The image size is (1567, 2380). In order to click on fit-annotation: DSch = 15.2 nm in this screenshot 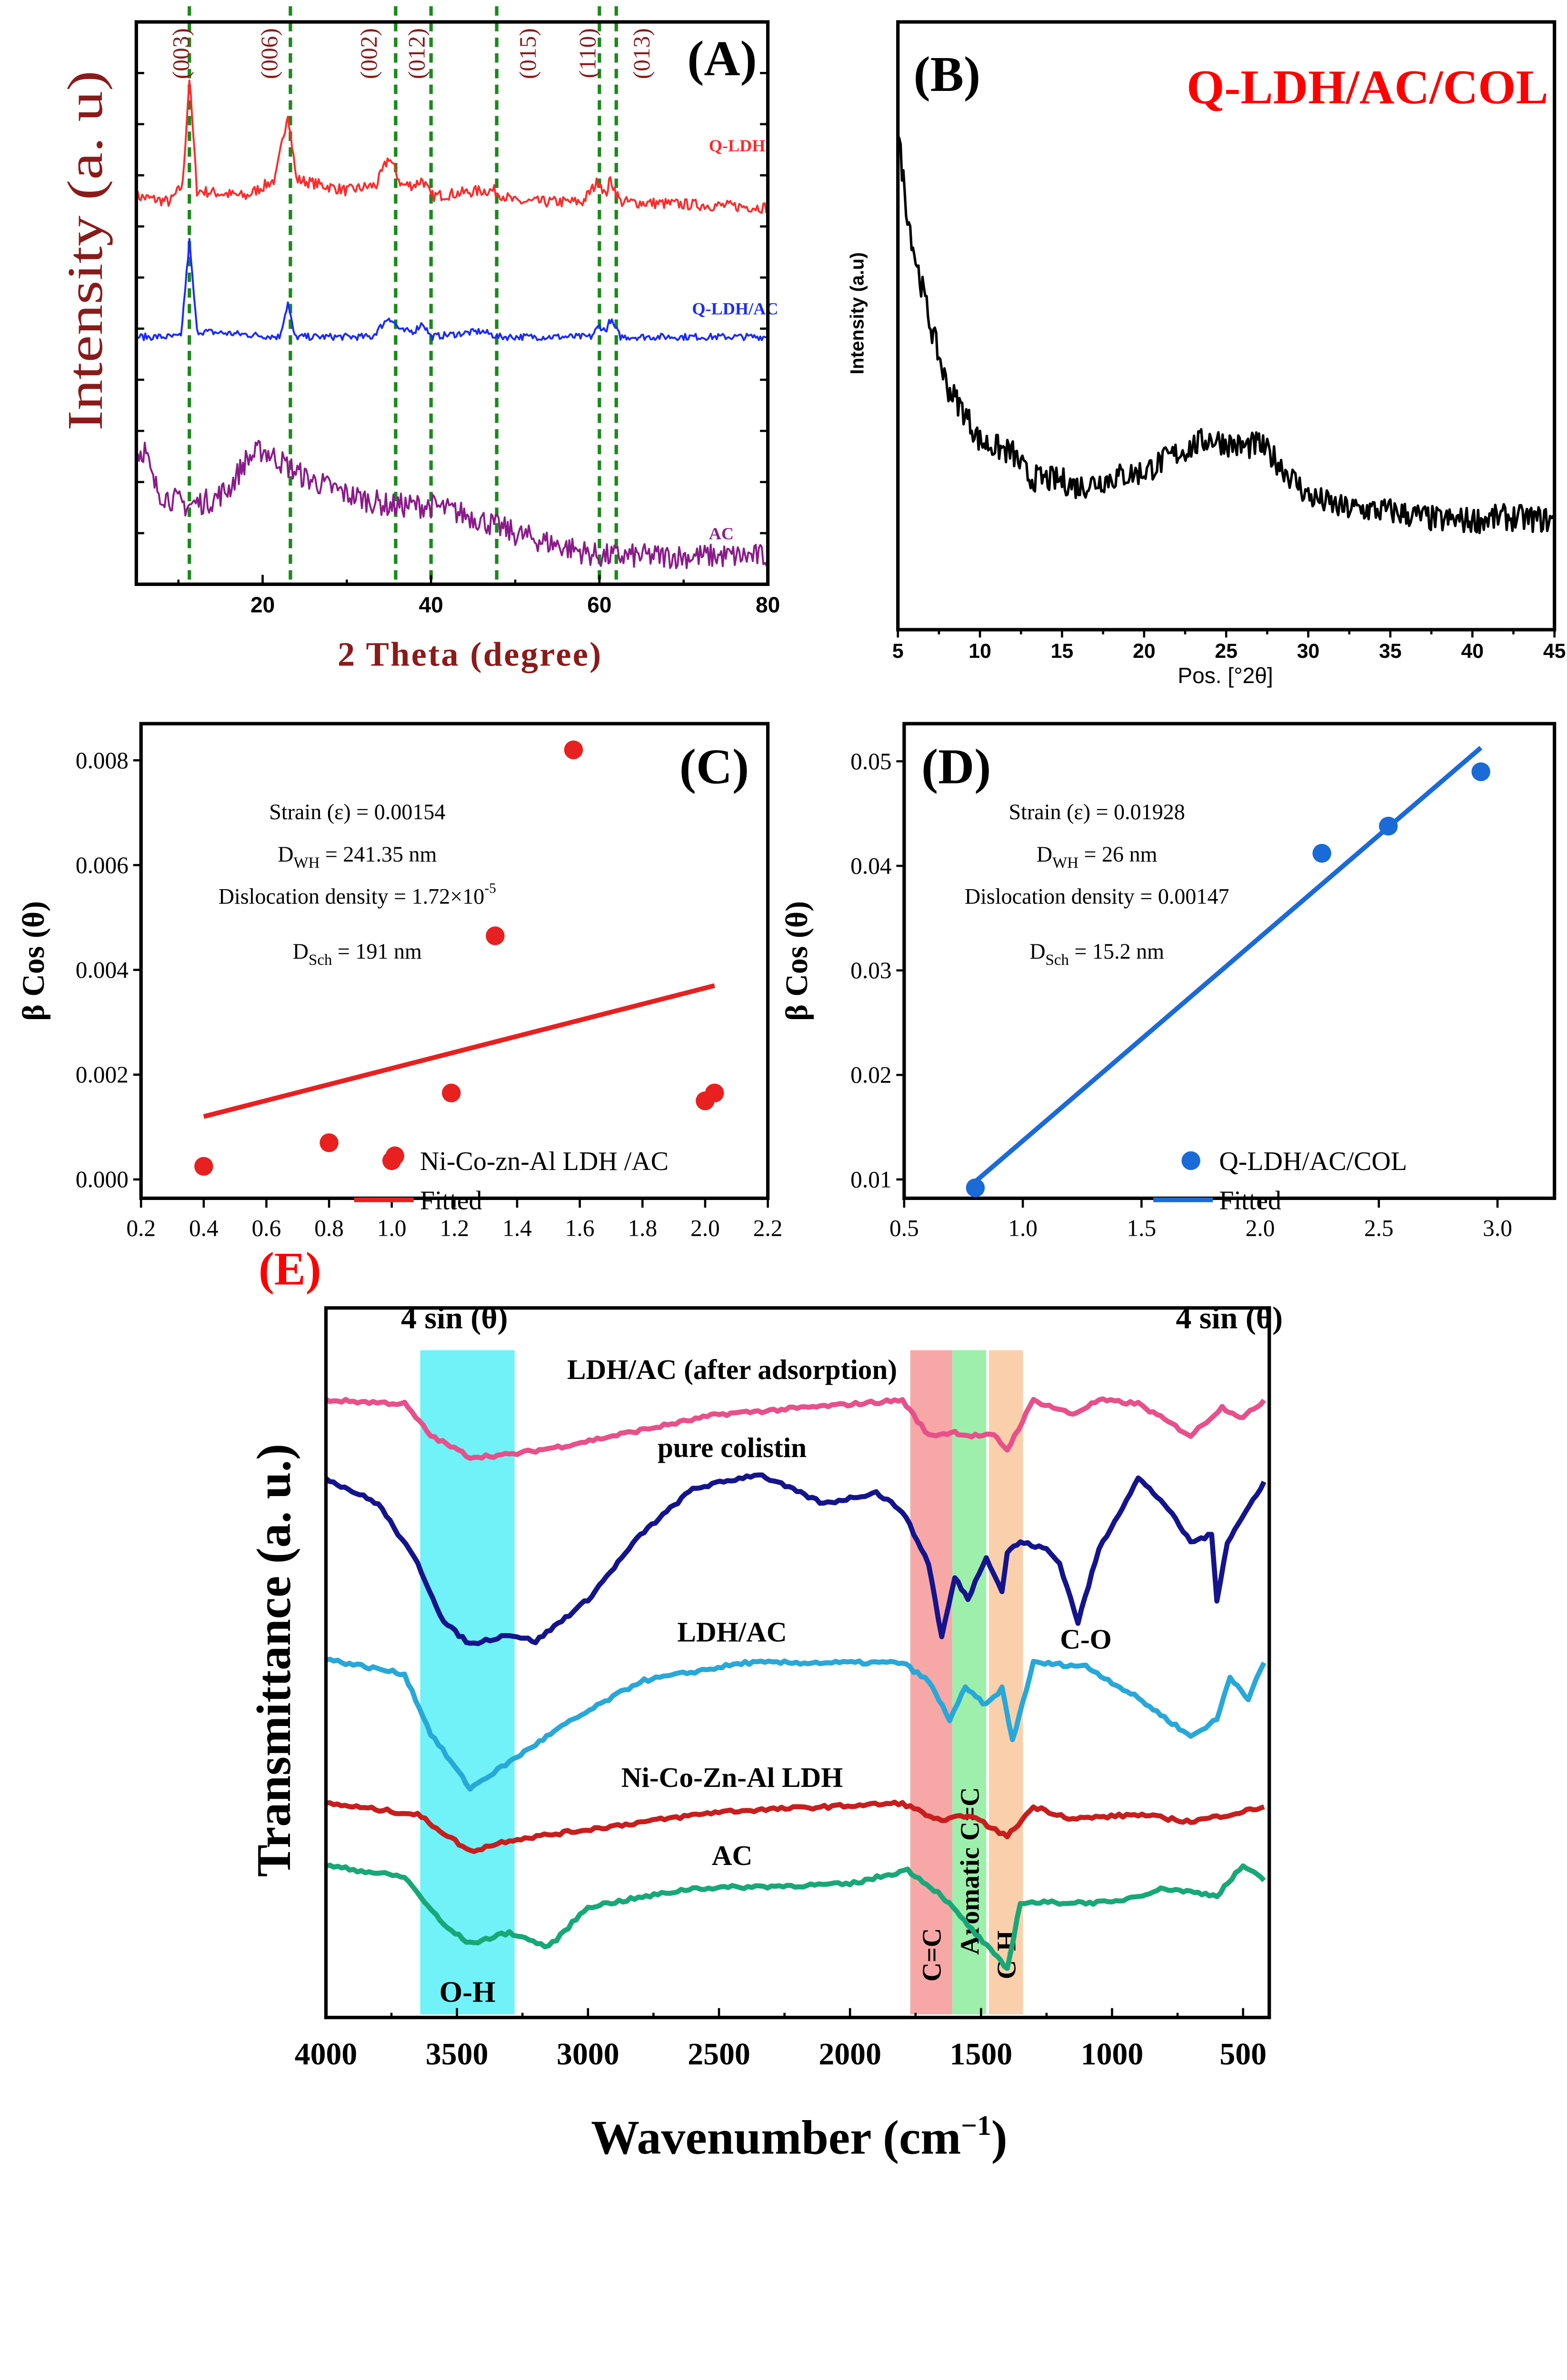, I will do `click(1096, 954)`.